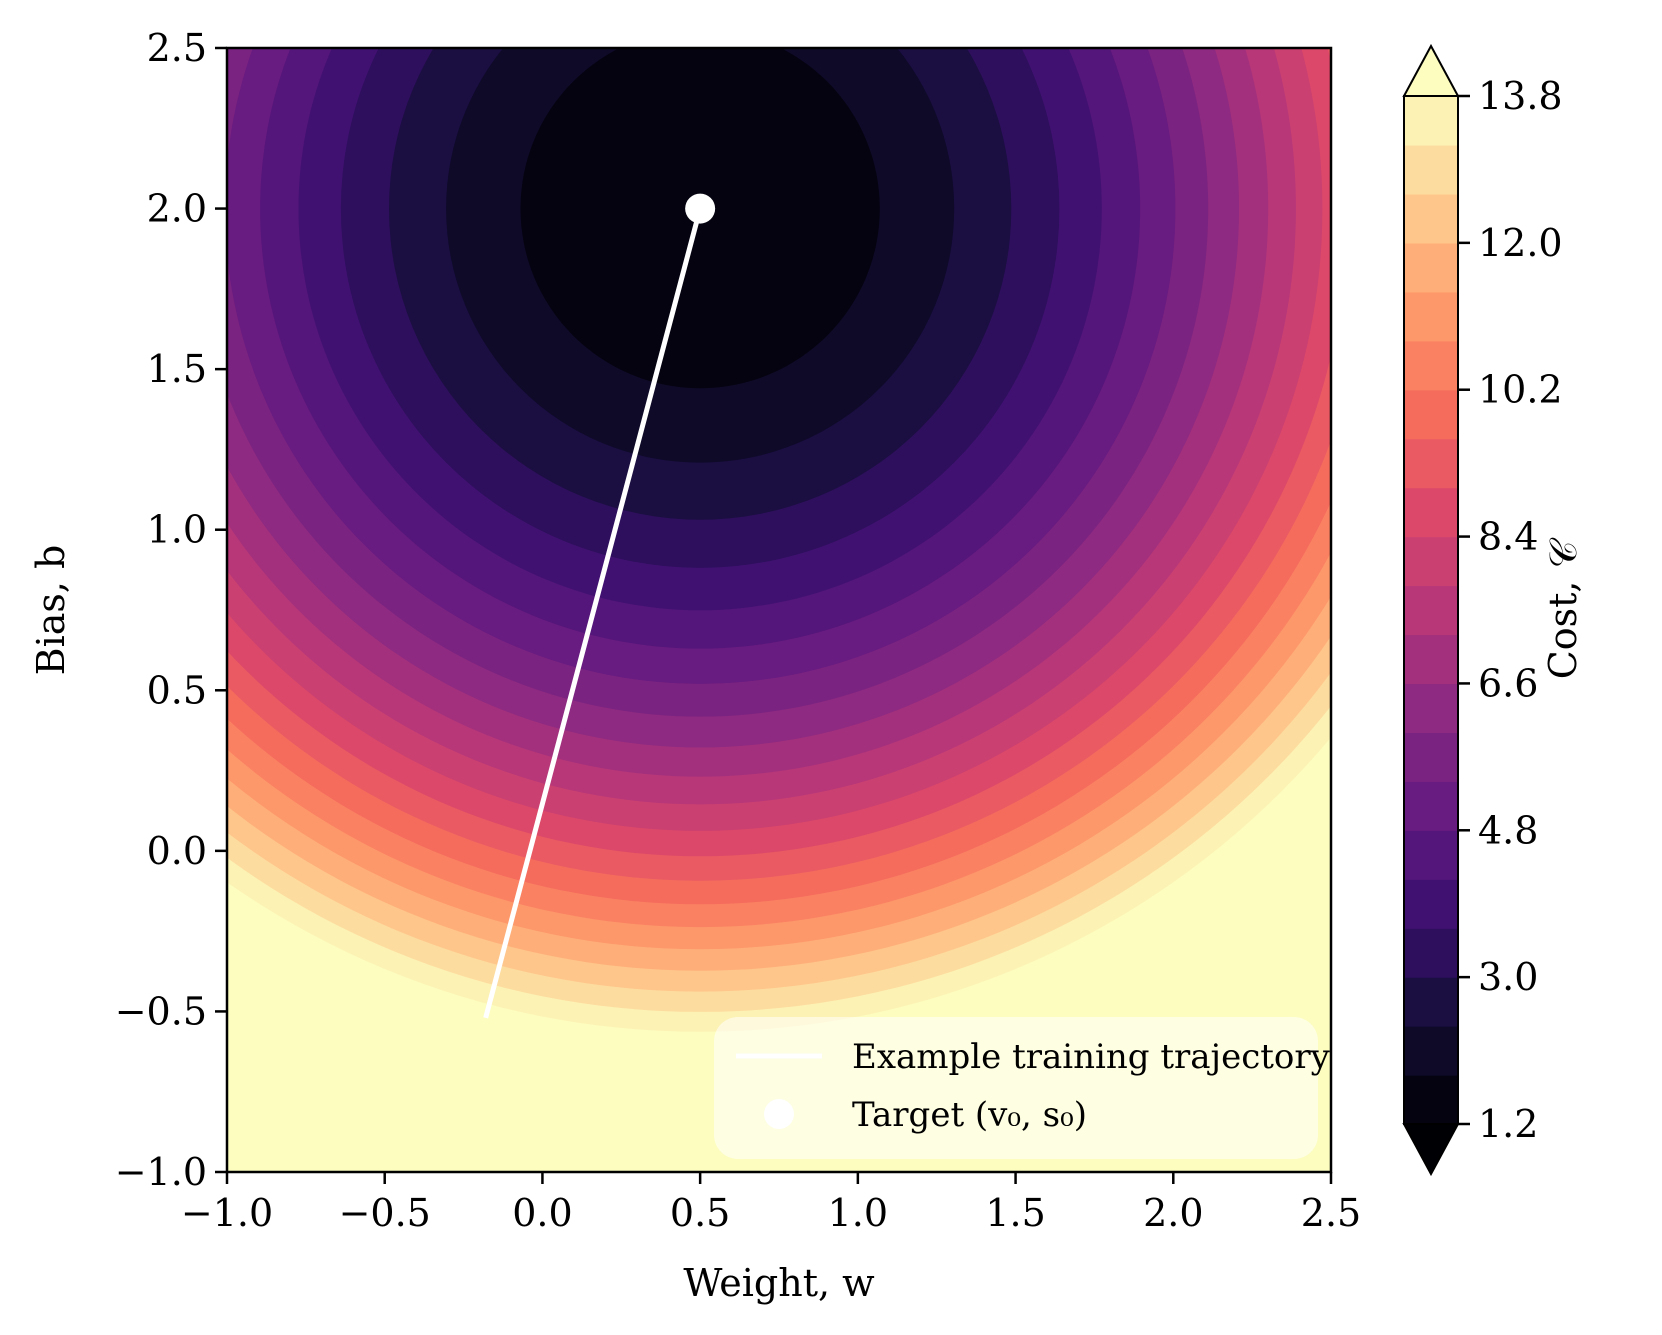 The width and height of the screenshot is (1662, 1335). Describe the element at coordinates (771, 1203) in the screenshot. I see `x-axis-ticks: −1.0 −0.5 0.0 0.5 1.0 1.5 2.0 2.5` at that location.